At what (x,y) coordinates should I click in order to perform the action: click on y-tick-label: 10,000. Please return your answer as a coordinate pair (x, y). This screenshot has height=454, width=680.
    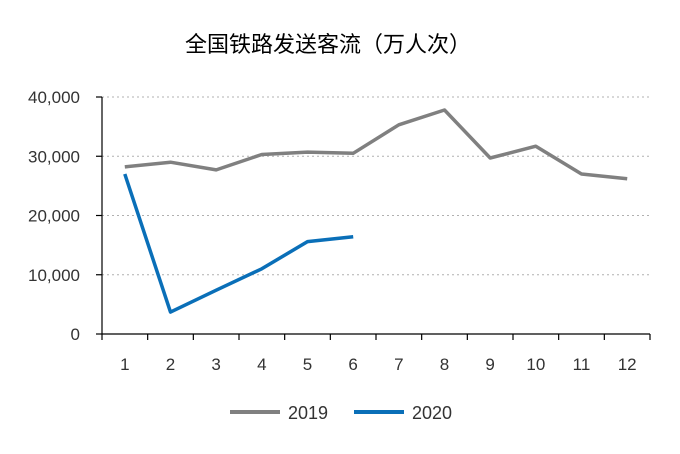
    Looking at the image, I should click on (54, 275).